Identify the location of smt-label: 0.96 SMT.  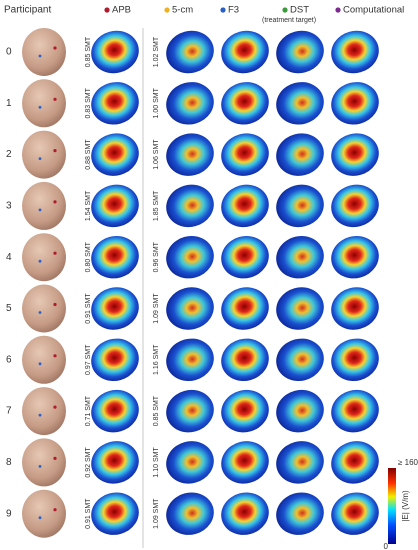
(156, 256).